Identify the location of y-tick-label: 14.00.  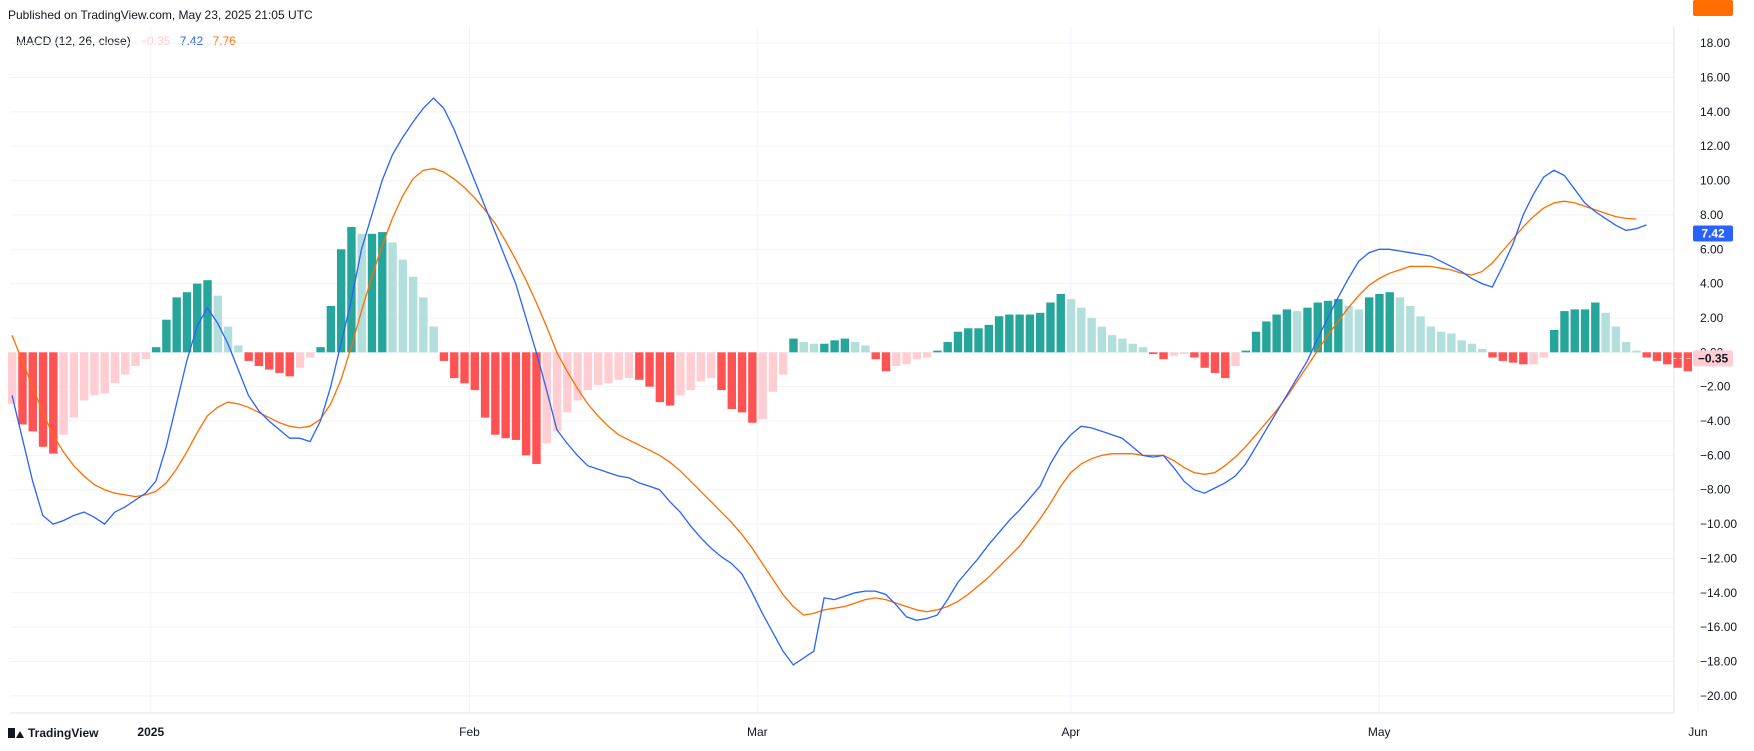
(1715, 112).